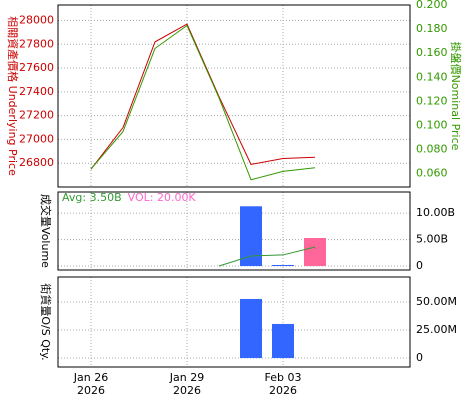 This screenshot has width=475, height=400. I want to click on y-tick-label: 28000, so click(36, 19).